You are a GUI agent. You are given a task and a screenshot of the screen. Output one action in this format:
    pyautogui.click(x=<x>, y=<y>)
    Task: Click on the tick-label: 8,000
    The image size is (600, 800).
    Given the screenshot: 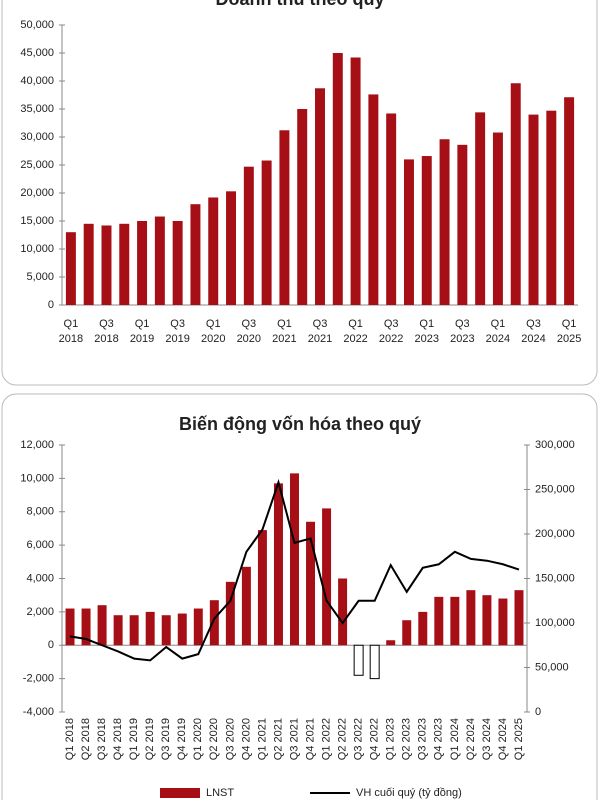 What is the action you would take?
    pyautogui.click(x=40, y=512)
    